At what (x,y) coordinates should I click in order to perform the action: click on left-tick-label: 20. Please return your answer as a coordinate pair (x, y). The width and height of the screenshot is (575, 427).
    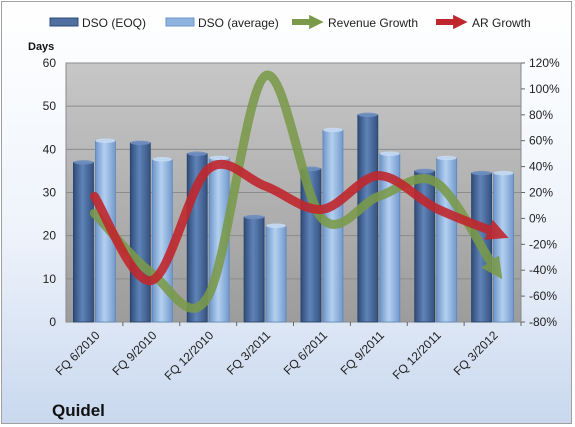
    Looking at the image, I should click on (50, 236).